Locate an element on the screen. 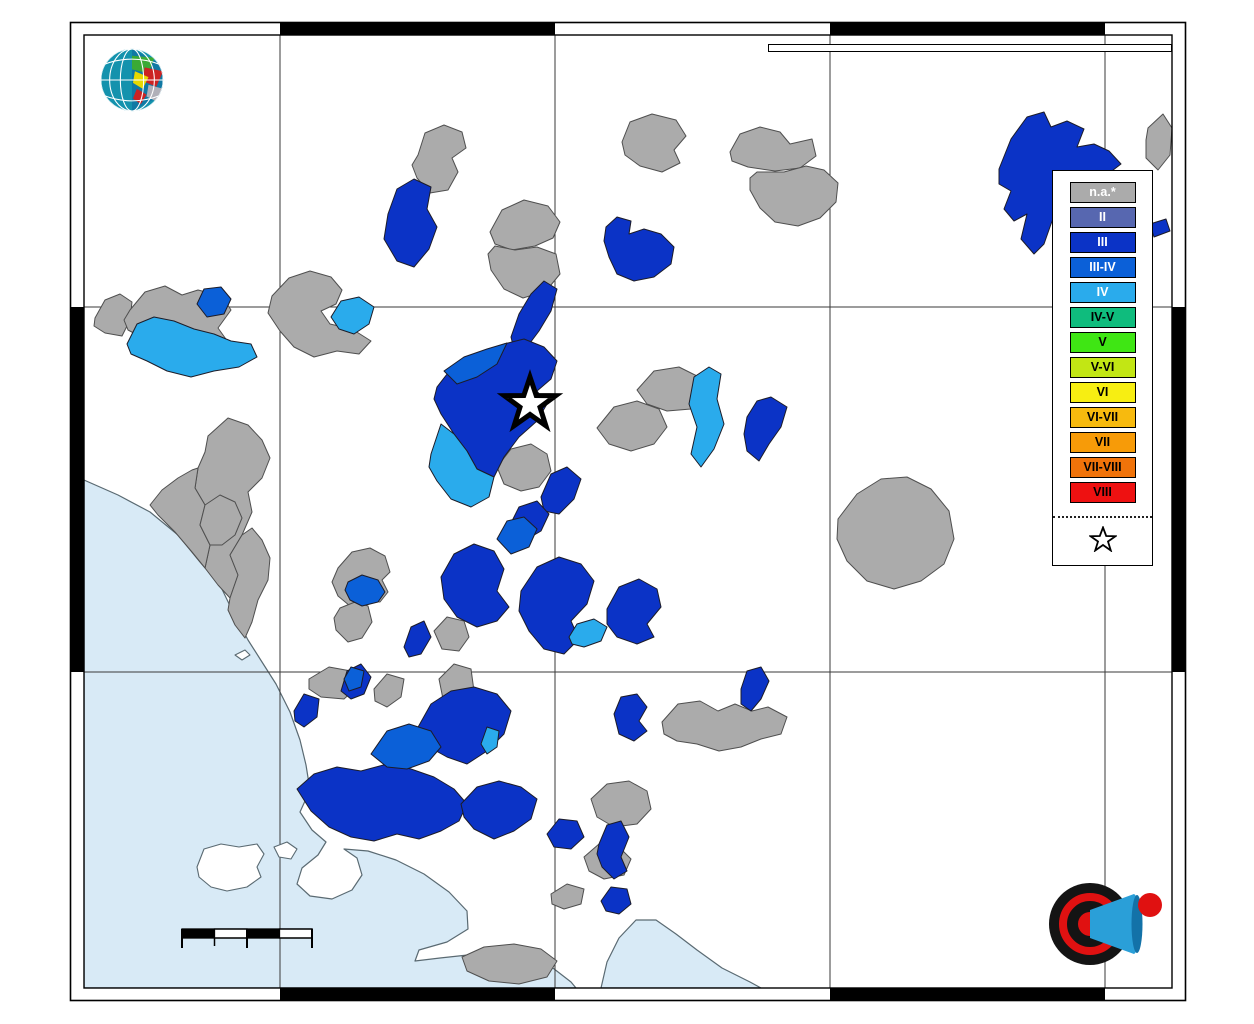 The width and height of the screenshot is (1254, 1024). ingv-brand is located at coordinates (136, 80).